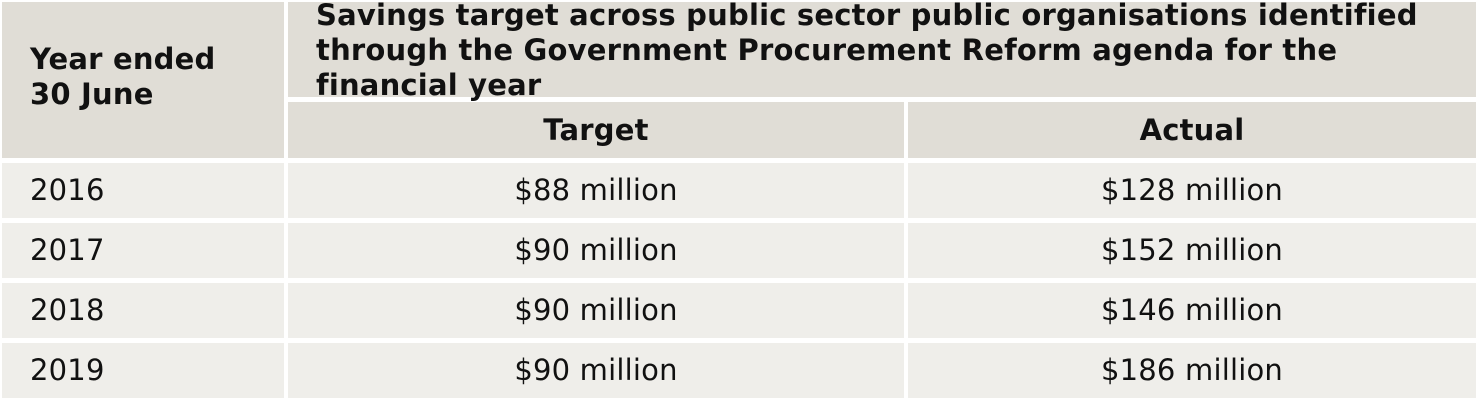 The height and width of the screenshot is (405, 1478). Describe the element at coordinates (143, 190) in the screenshot. I see `table-row-year: 2016` at that location.